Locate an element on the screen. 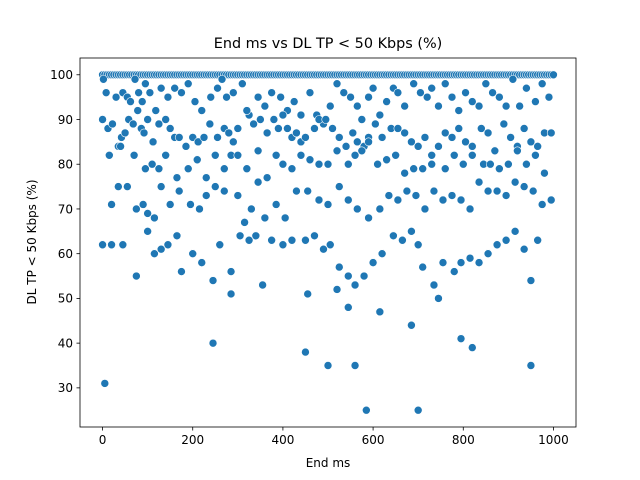 The width and height of the screenshot is (640, 480). y-tick-label: 40 is located at coordinates (65, 343).